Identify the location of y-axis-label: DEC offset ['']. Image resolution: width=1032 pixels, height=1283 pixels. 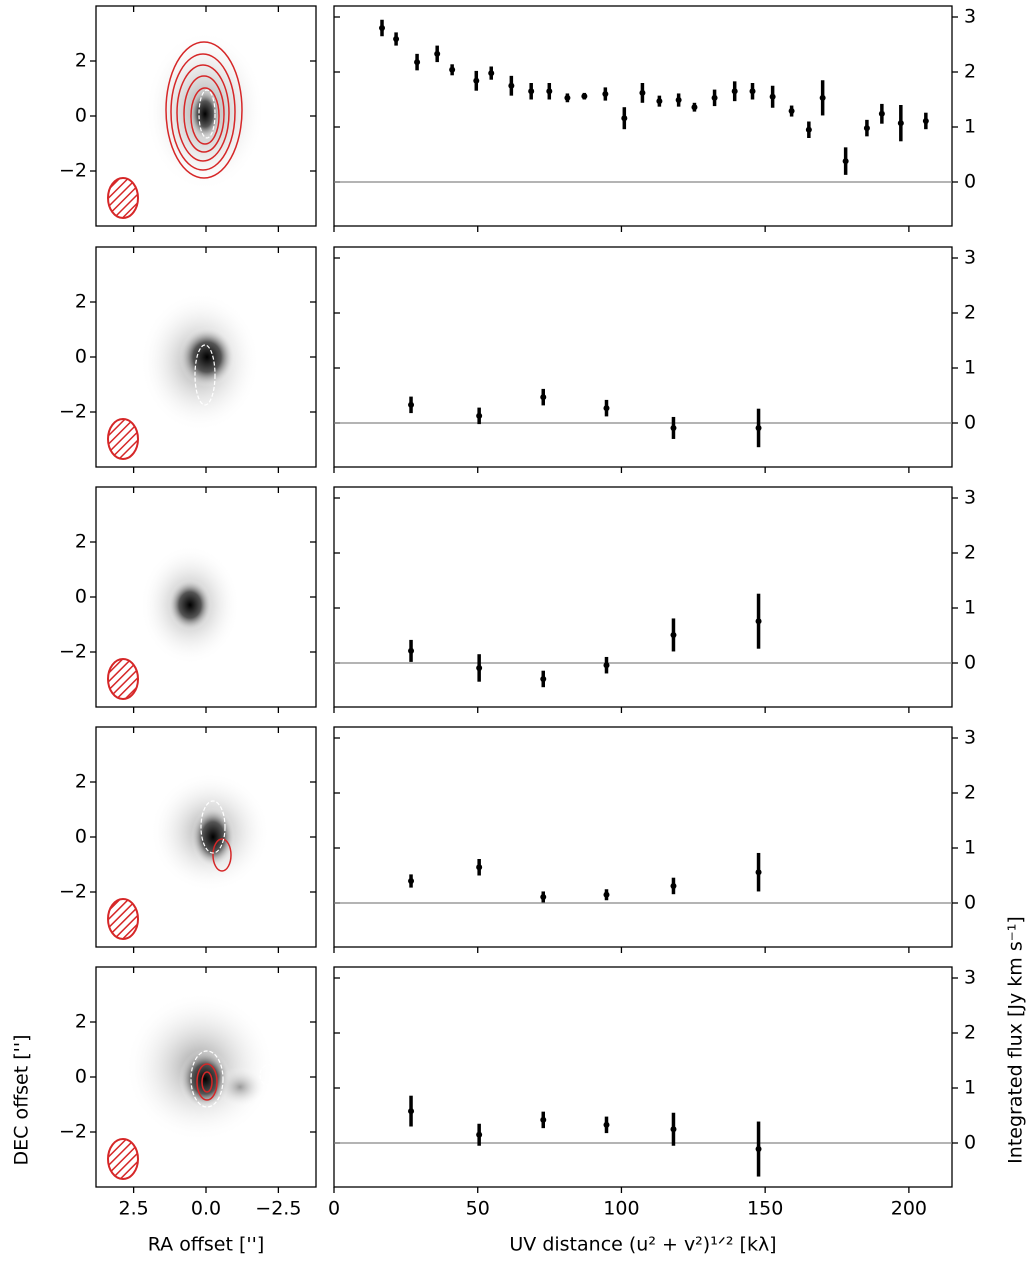
(22, 1099).